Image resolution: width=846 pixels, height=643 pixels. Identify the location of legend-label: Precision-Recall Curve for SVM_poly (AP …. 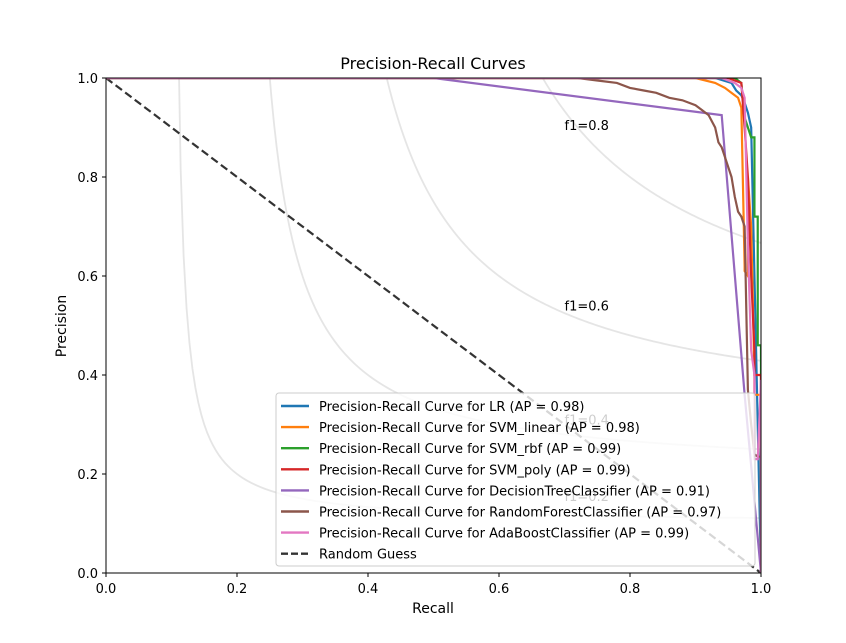
(475, 470).